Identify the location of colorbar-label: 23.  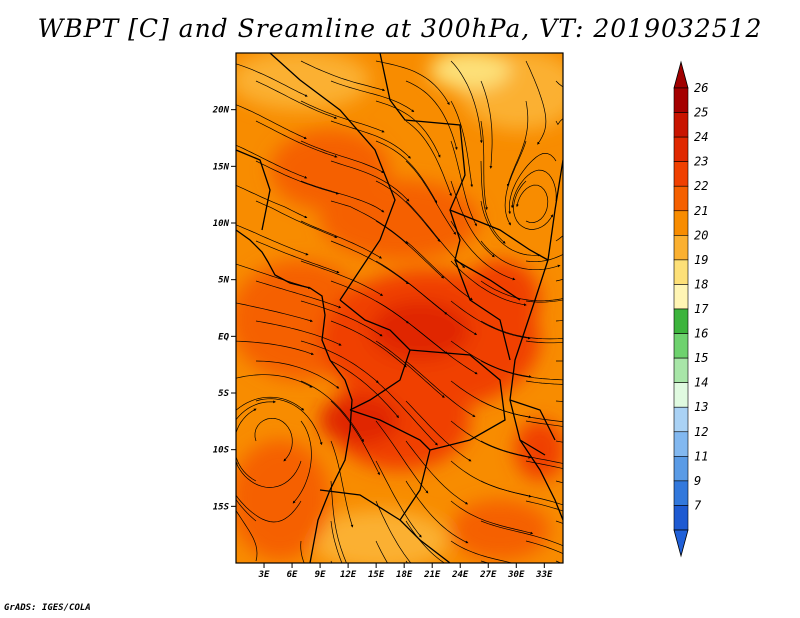
(701, 162).